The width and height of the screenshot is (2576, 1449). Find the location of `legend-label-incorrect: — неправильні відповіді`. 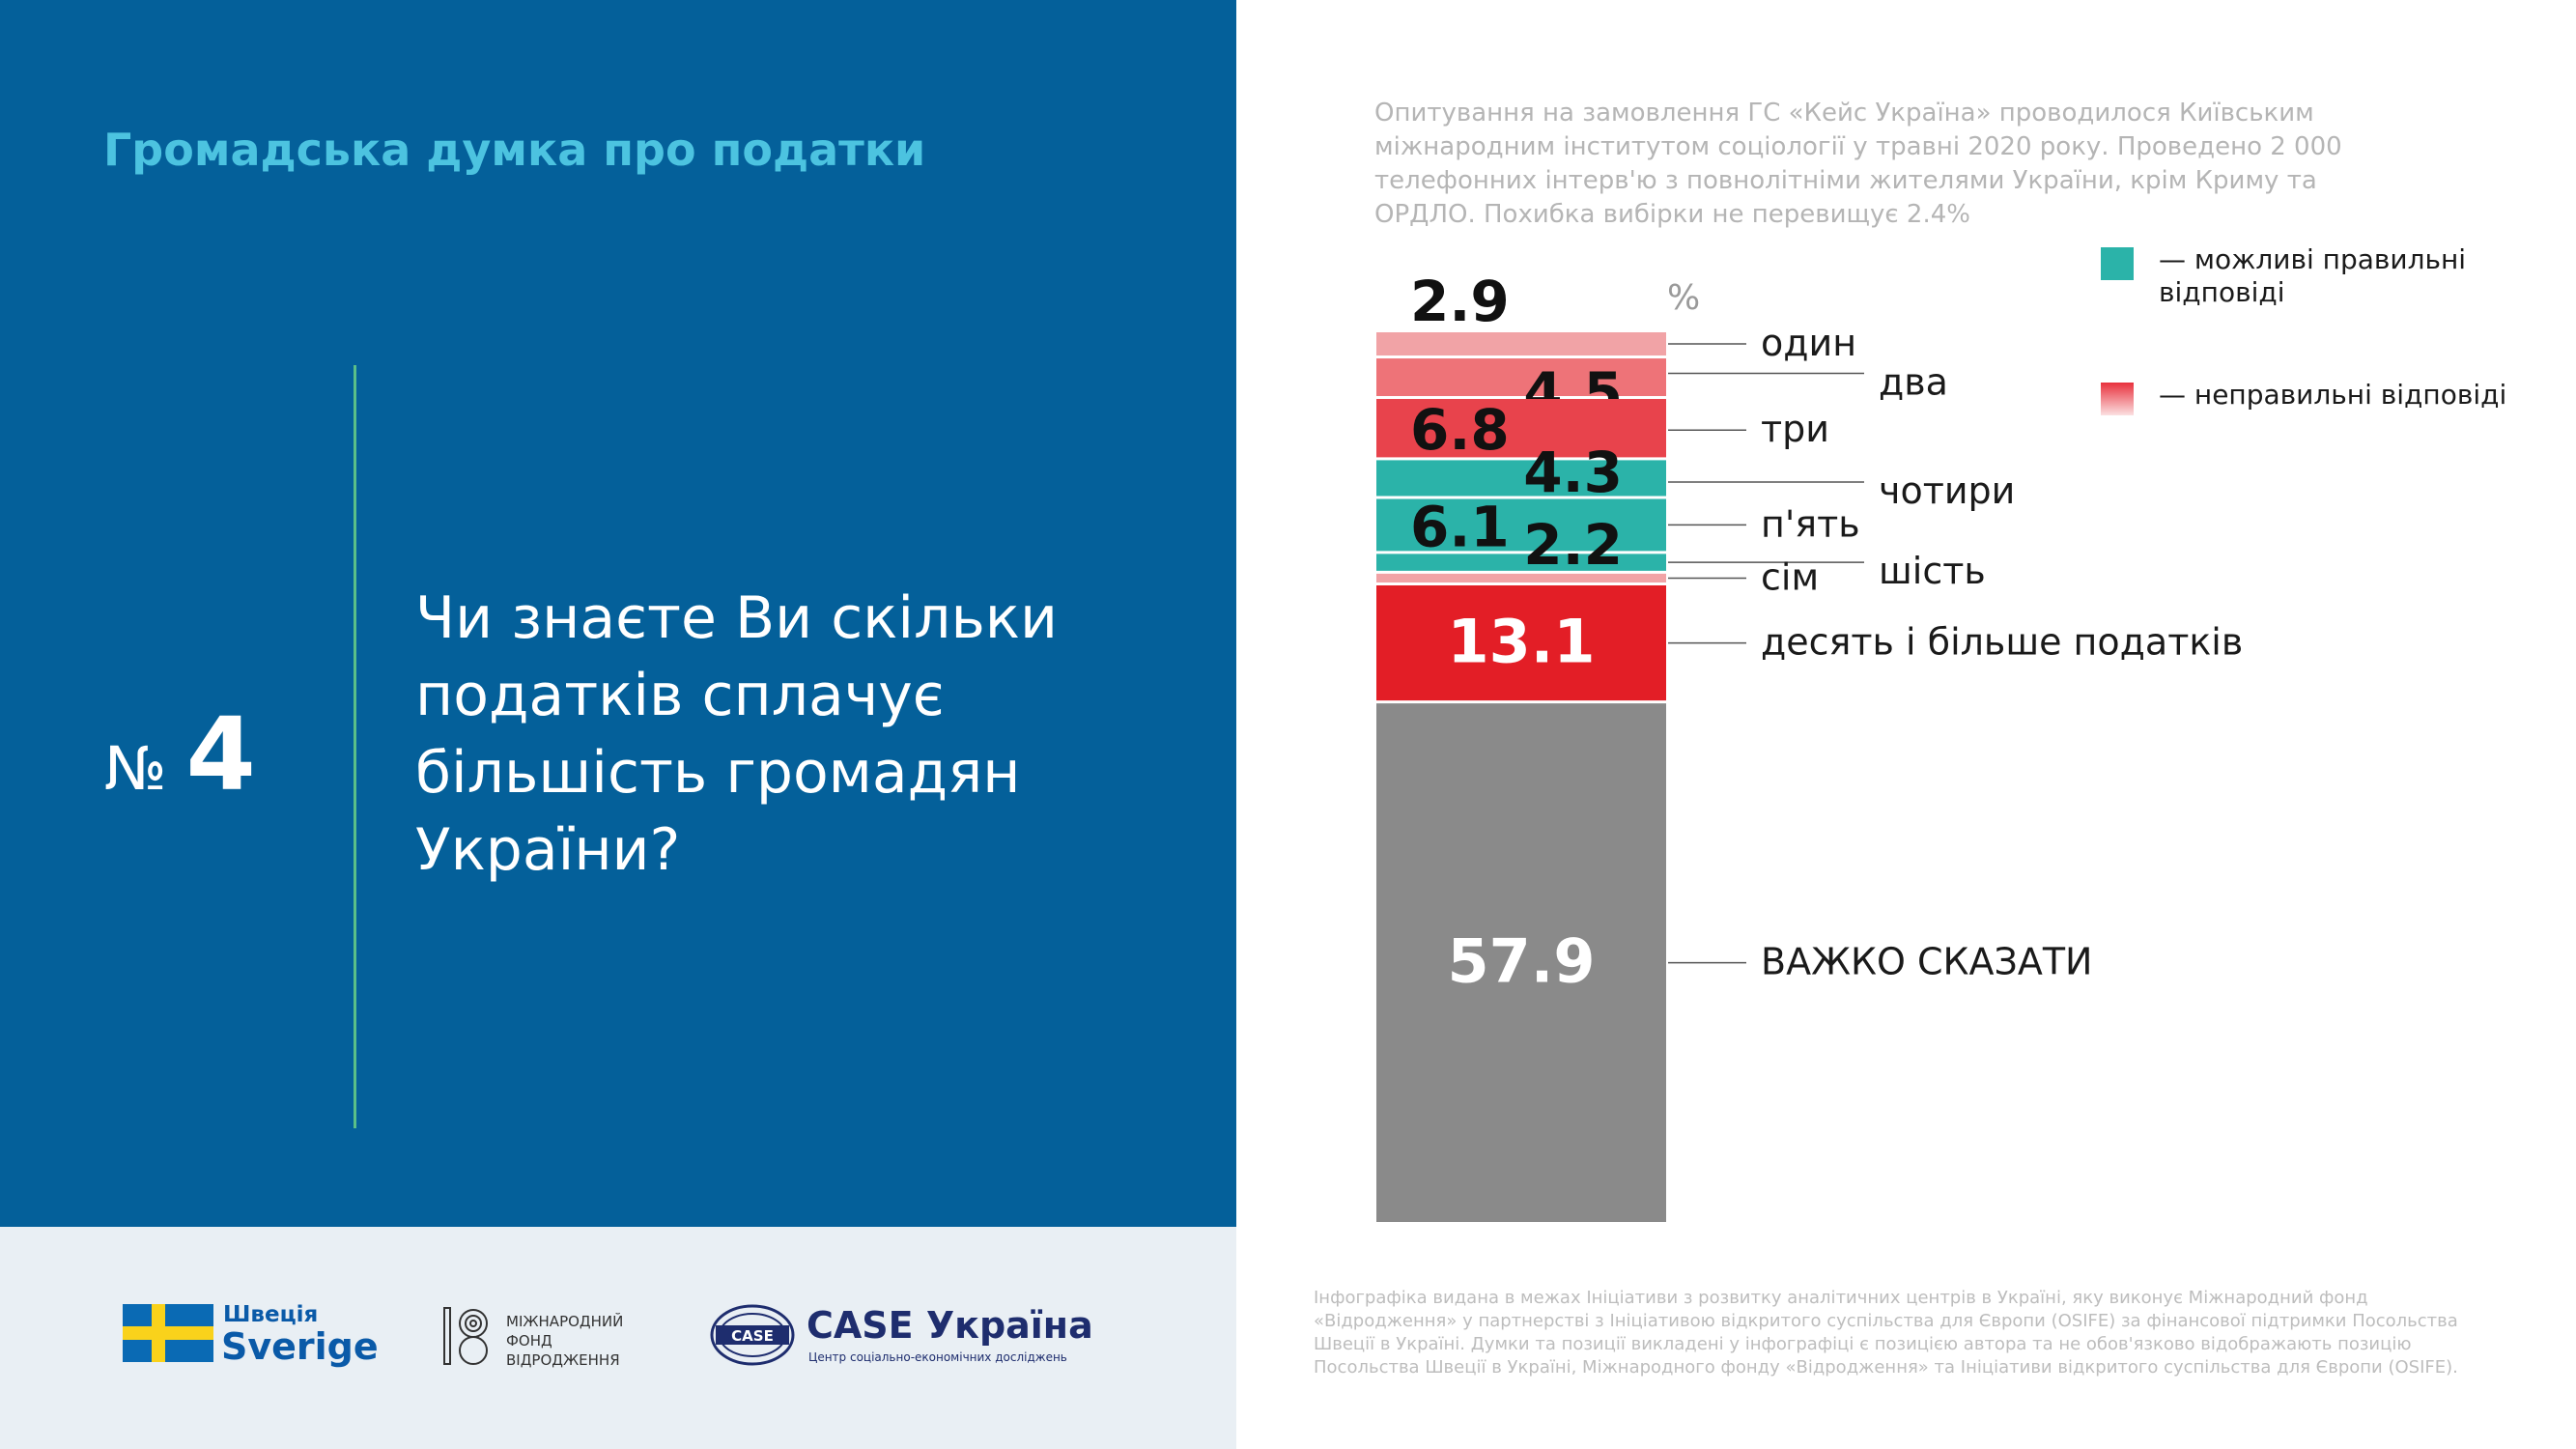

legend-label-incorrect: — неправильні відповіді is located at coordinates (2333, 395).